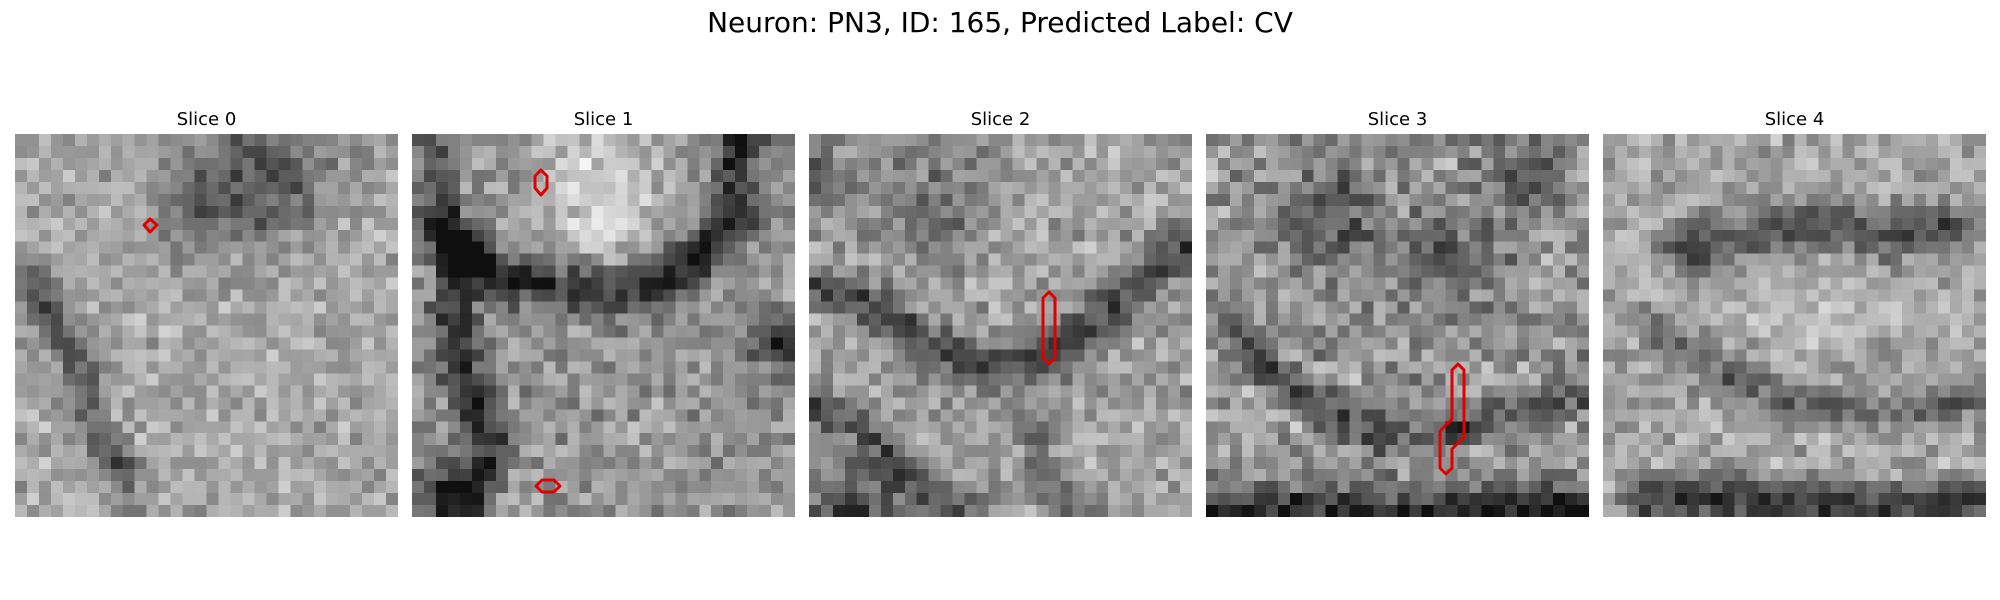  Describe the element at coordinates (603, 119) in the screenshot. I see `slice-title-1: Slice 1` at that location.